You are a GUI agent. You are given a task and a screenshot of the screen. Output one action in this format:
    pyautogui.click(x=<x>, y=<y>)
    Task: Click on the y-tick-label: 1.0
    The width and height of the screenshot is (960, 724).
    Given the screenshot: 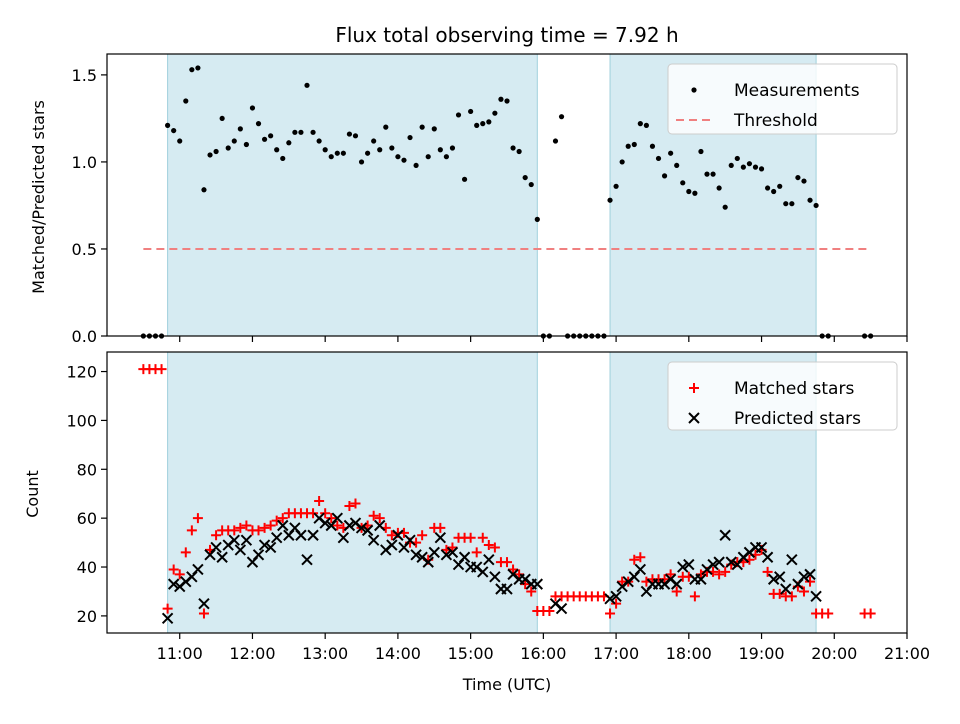 What is the action you would take?
    pyautogui.click(x=84, y=162)
    